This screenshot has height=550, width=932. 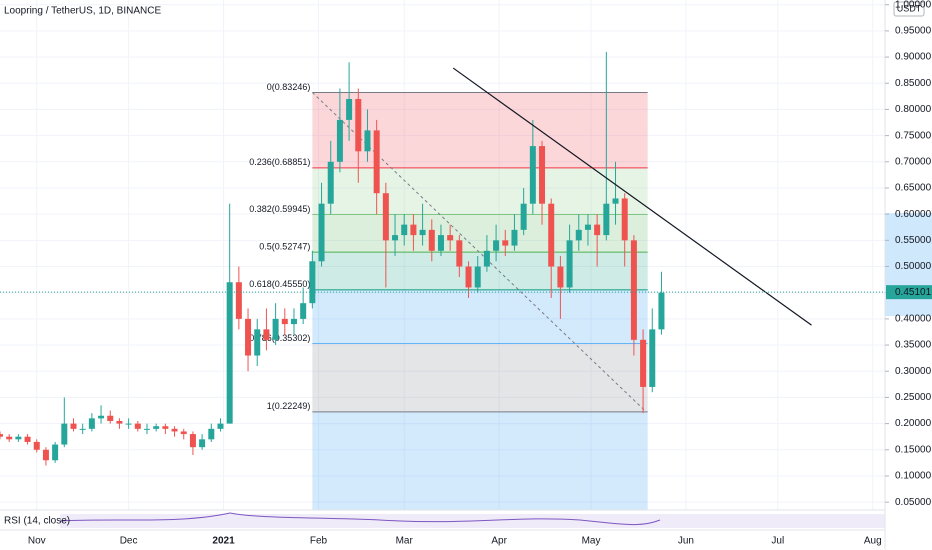 I want to click on indicator-label: RSI (14, close), so click(x=37, y=521).